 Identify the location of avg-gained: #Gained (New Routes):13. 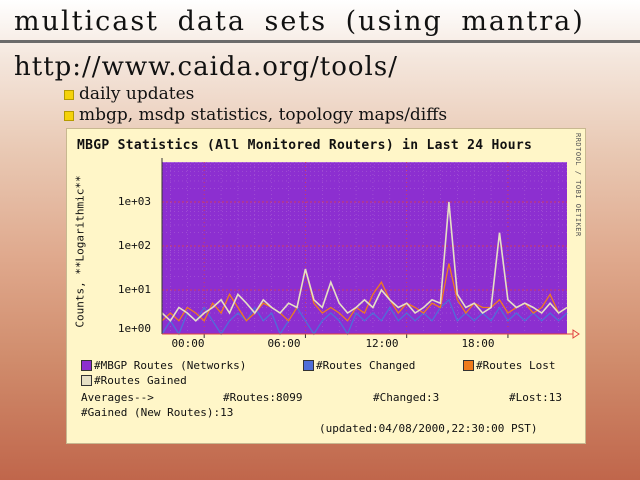
(157, 412).